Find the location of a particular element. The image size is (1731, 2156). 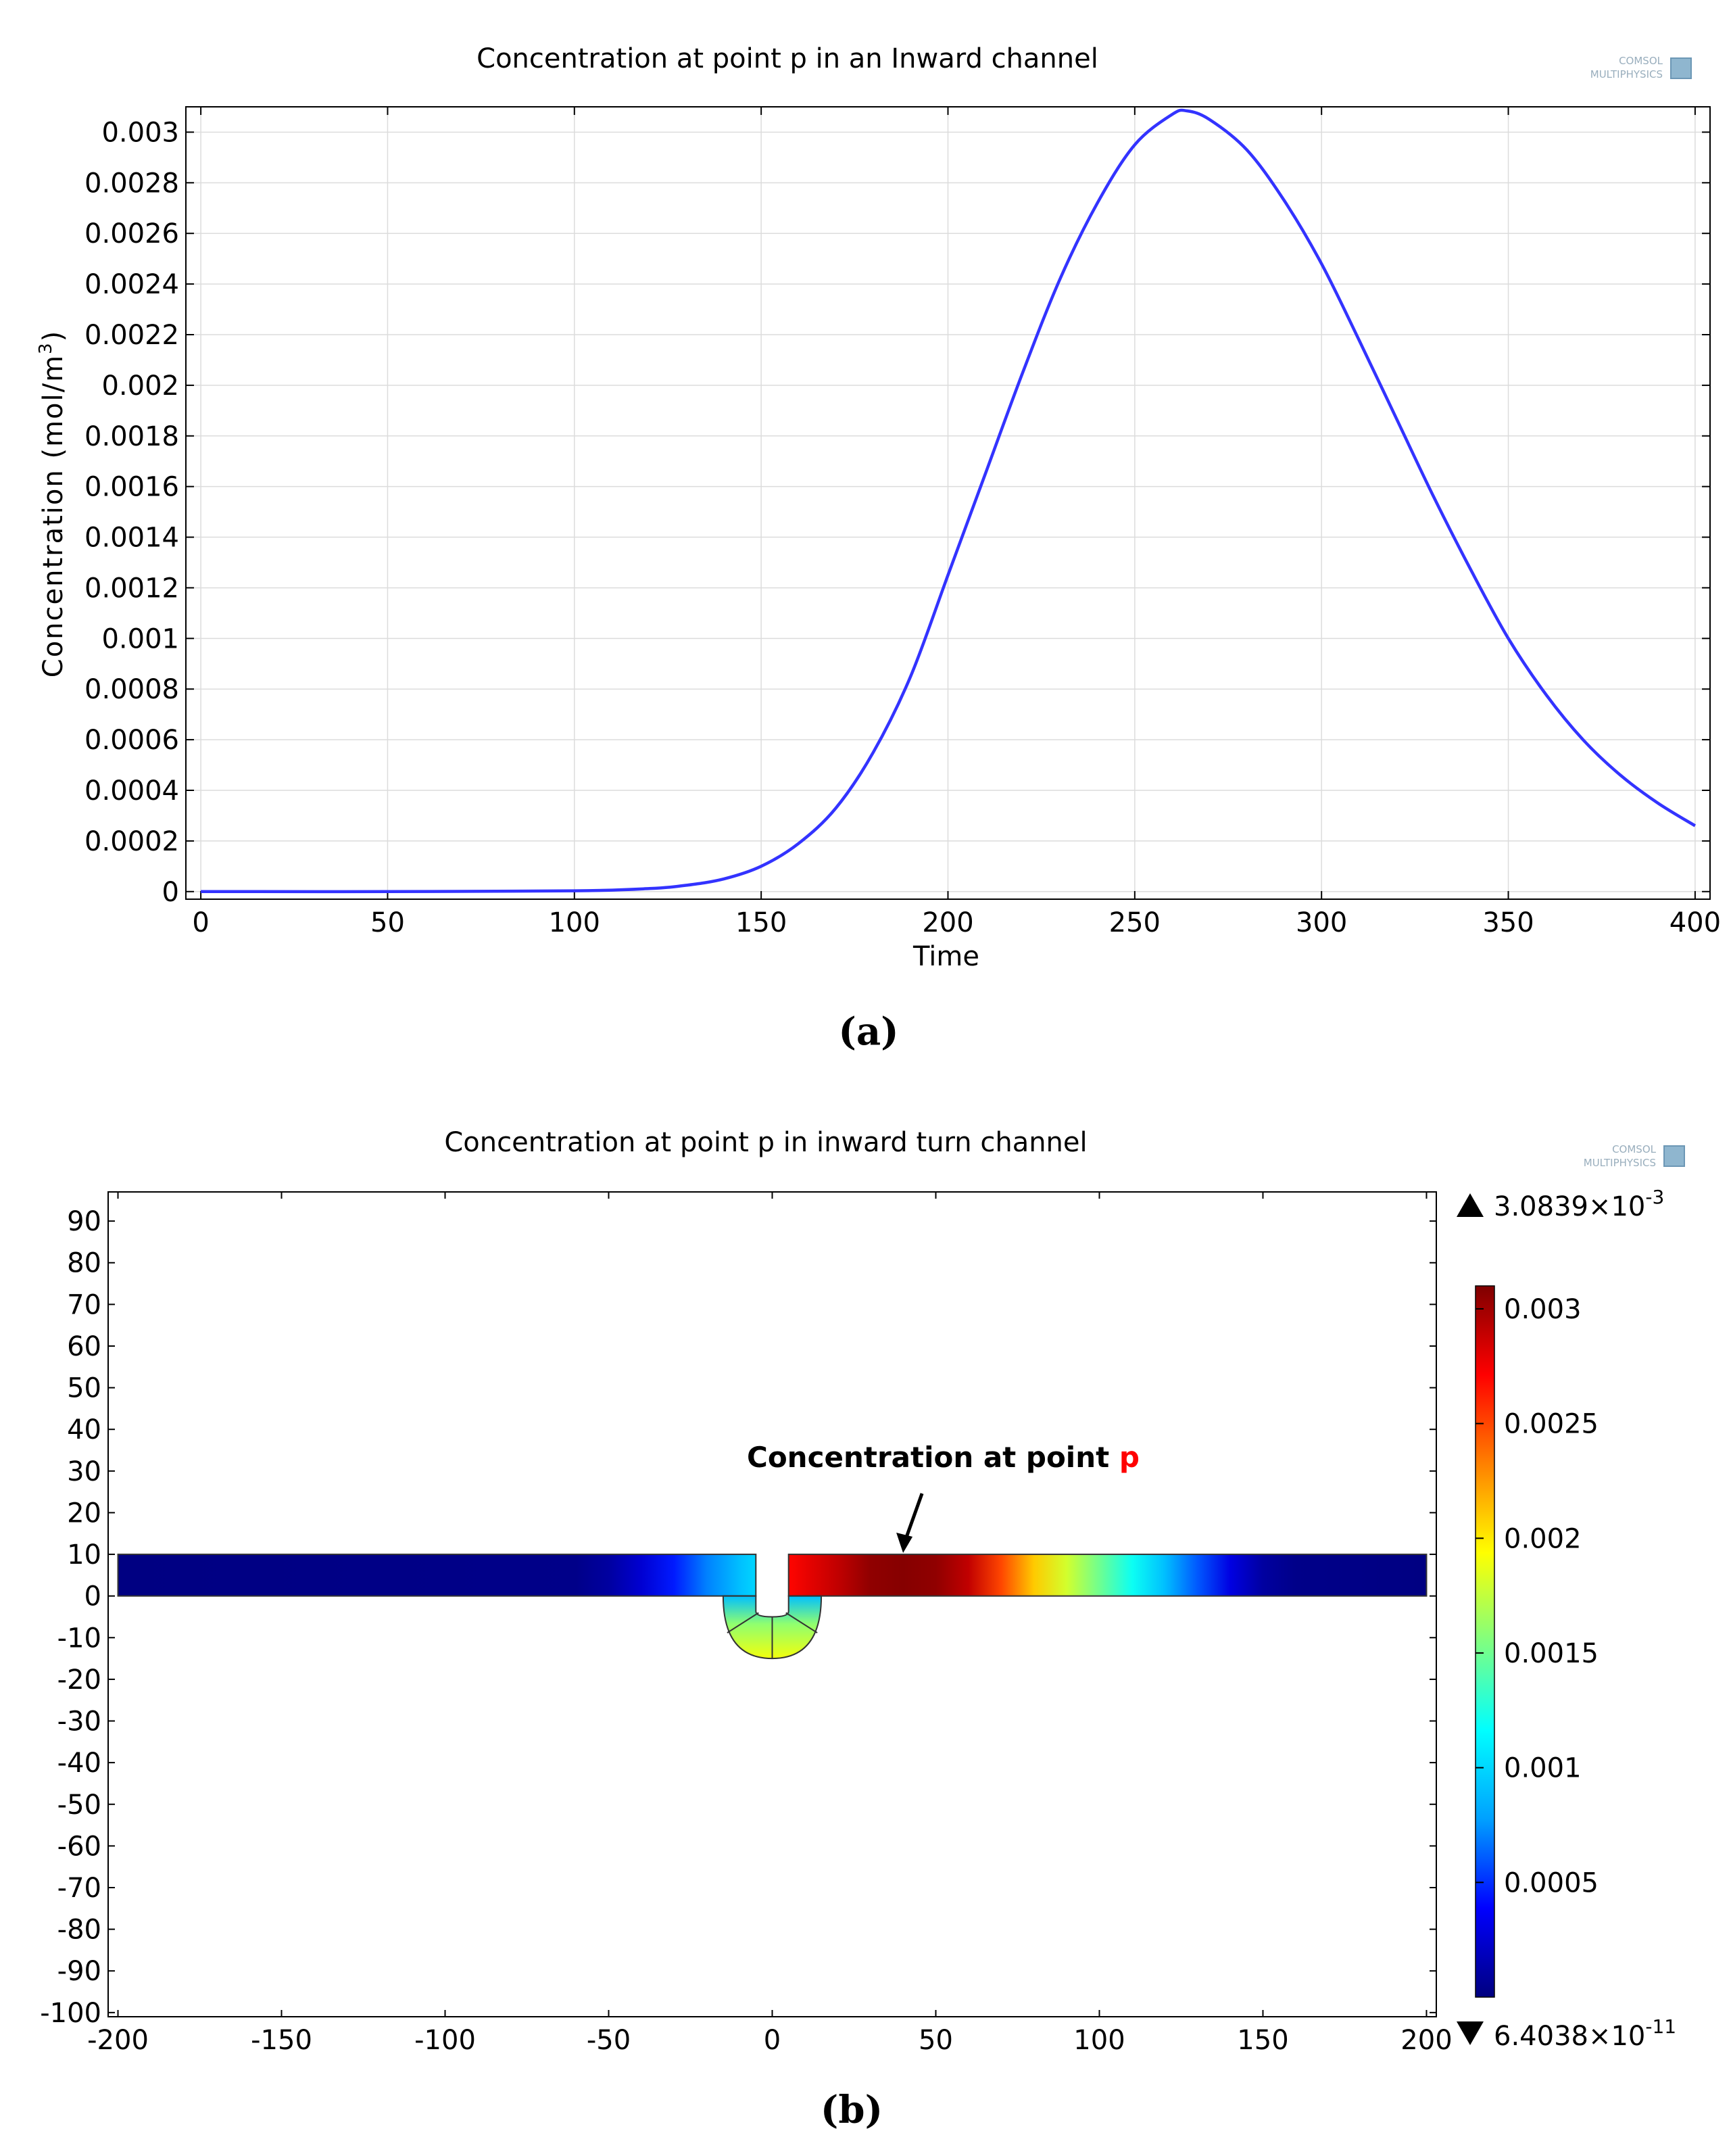

x-tick-label: 0 is located at coordinates (201, 922).